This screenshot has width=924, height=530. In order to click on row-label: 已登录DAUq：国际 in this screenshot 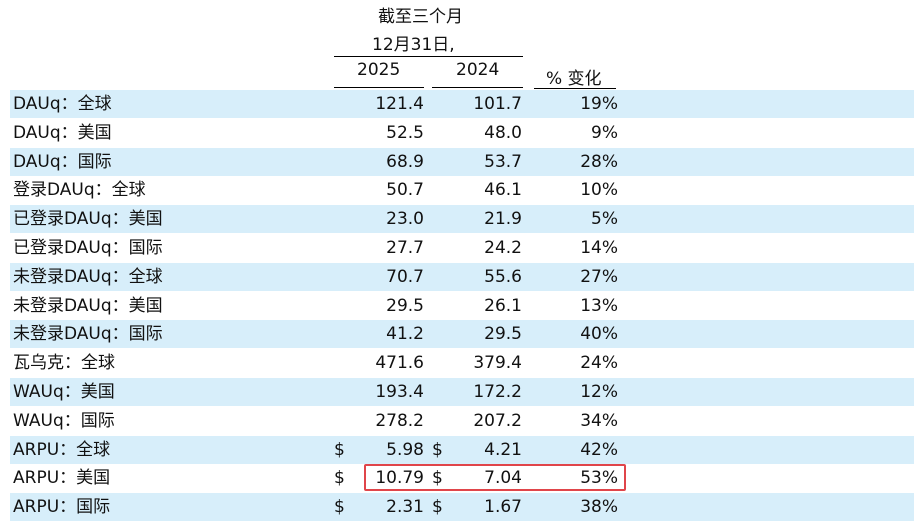, I will do `click(88, 248)`.